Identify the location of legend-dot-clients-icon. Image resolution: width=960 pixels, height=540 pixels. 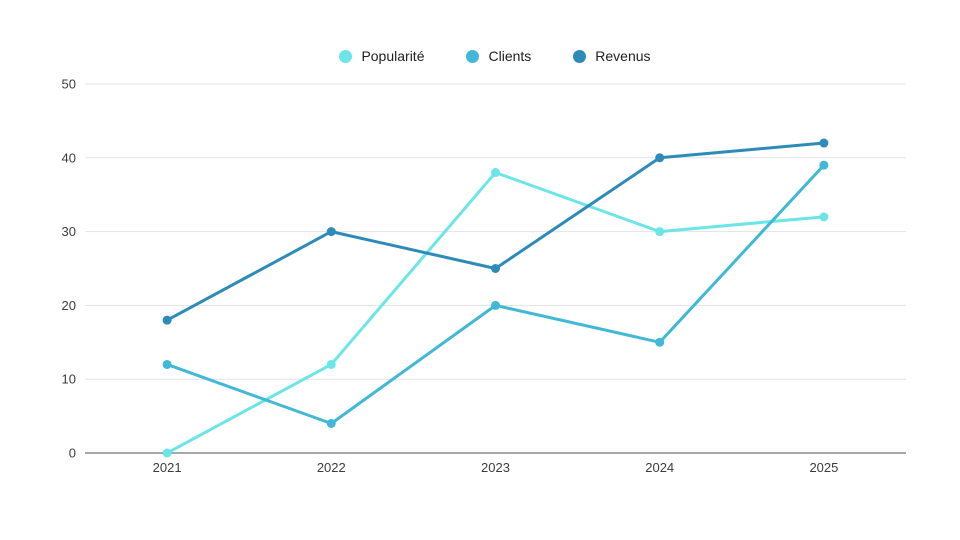
(473, 56).